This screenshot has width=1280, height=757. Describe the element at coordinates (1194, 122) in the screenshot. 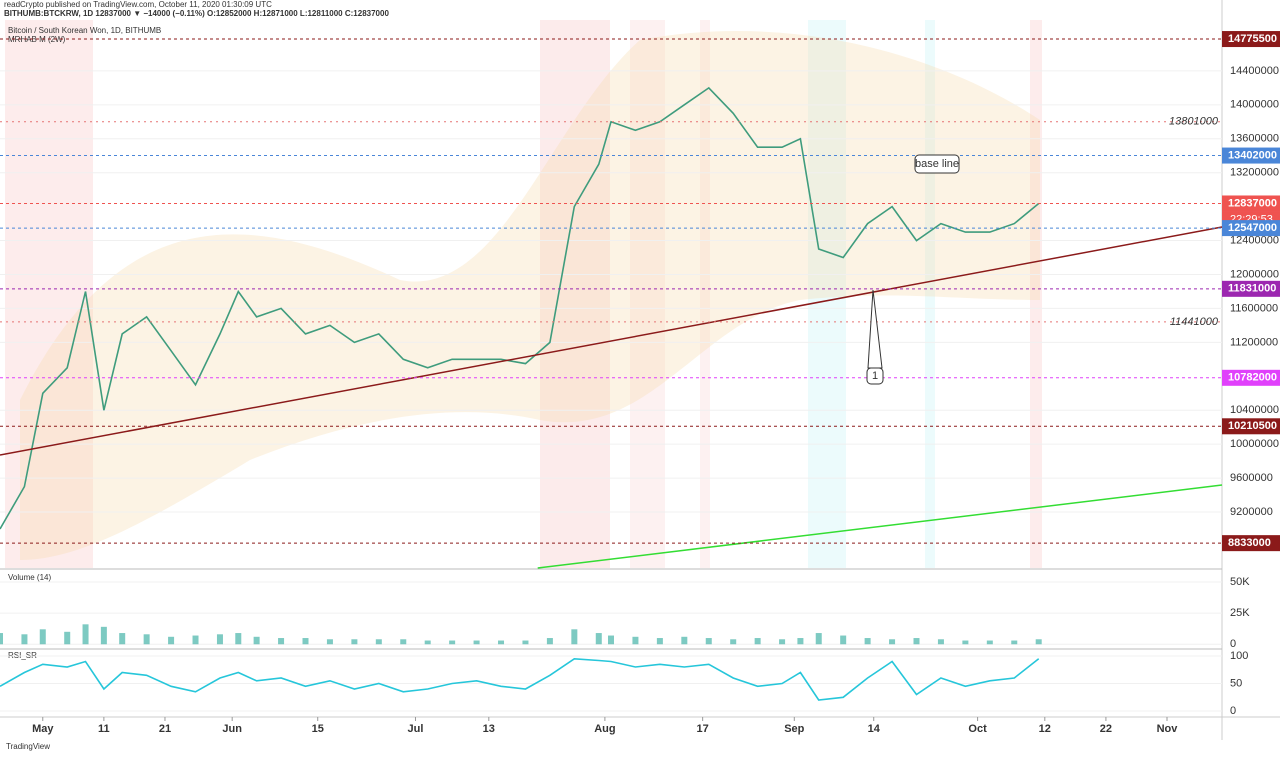

I see `price-note: 13801000` at that location.